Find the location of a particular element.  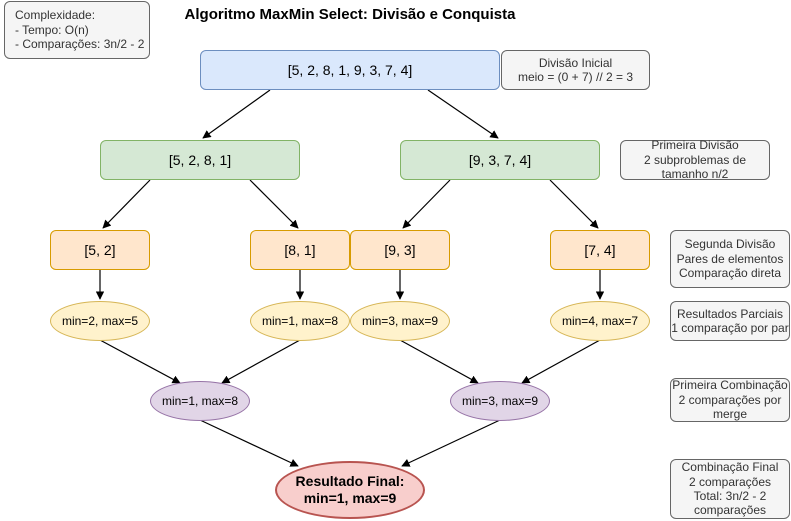

edge-res2-comb1 is located at coordinates (261, 361).